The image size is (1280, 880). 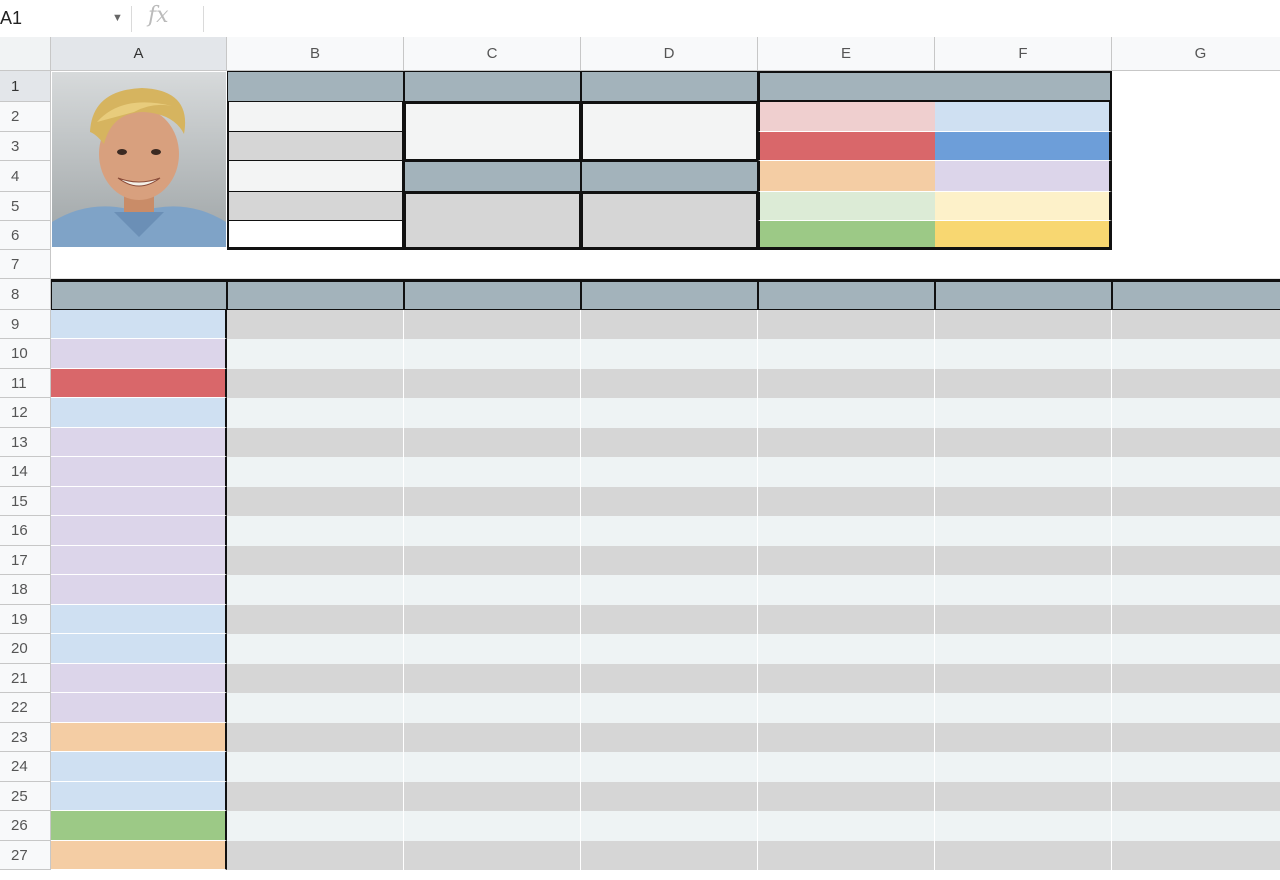 What do you see at coordinates (25, 855) in the screenshot?
I see `row-header-27: 27` at bounding box center [25, 855].